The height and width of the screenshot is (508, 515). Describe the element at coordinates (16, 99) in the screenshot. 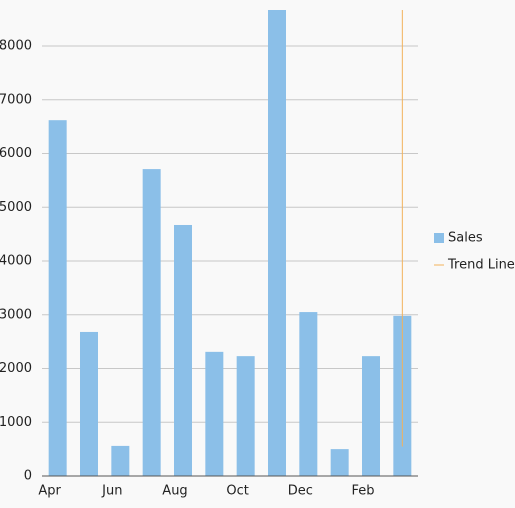

I see `y-tick-label: 7000` at that location.